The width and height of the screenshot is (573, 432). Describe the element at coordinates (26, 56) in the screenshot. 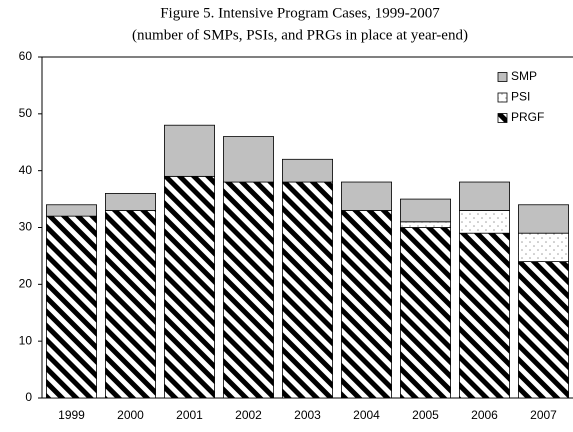

I see `y-tick-label: 60` at that location.